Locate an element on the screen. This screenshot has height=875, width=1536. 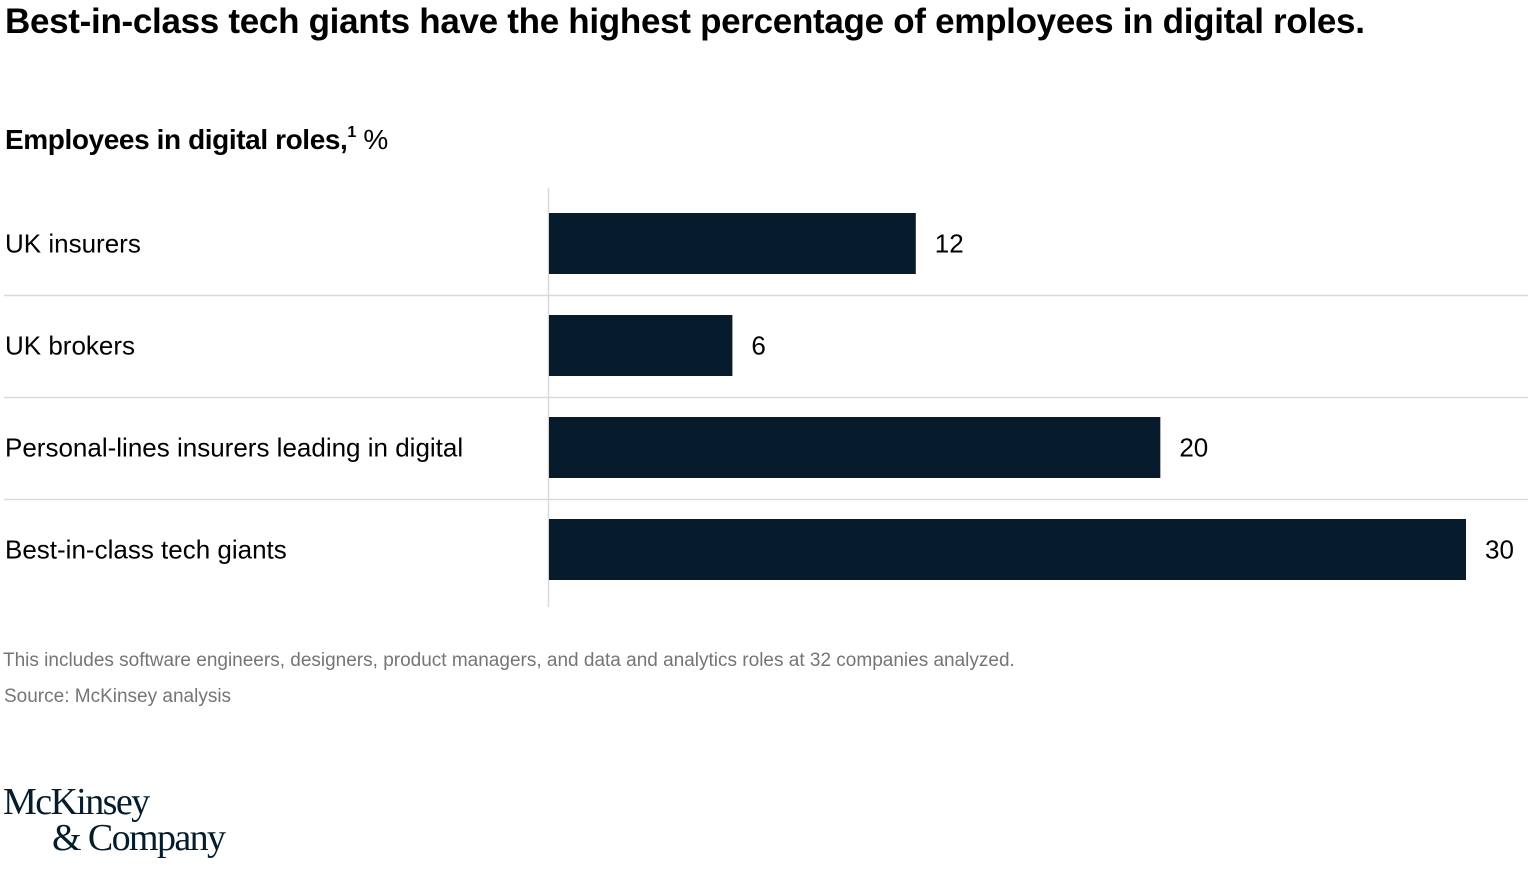
category-label: Best-in-class tech giants is located at coordinates (146, 550).